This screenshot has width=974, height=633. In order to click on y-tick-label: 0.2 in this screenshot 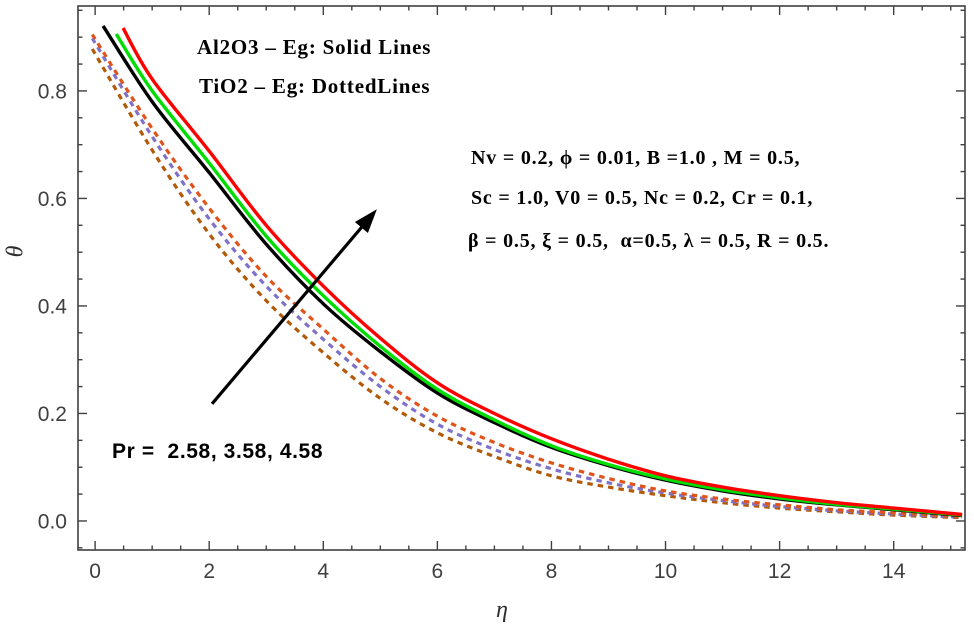, I will do `click(52, 414)`.